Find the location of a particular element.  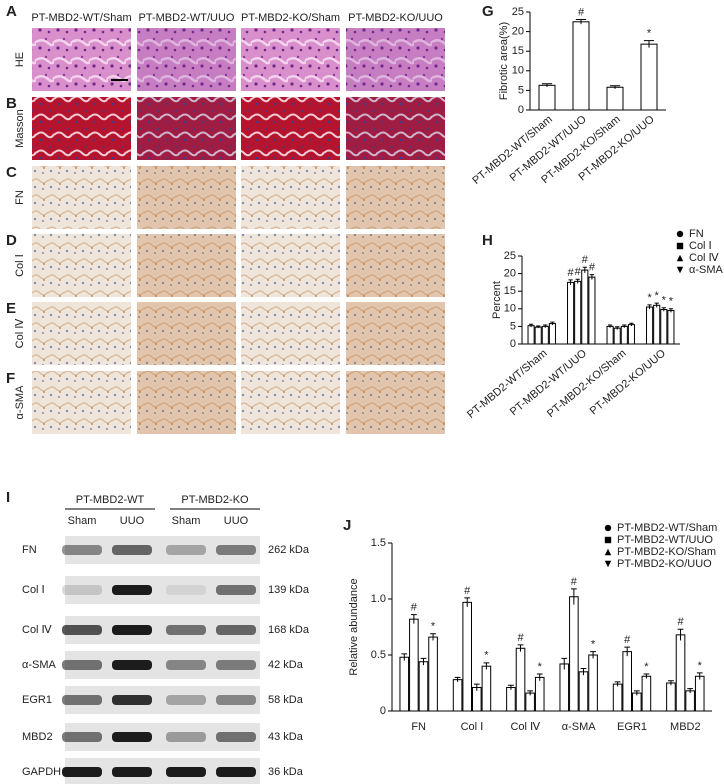

panel-label: I is located at coordinates (8, 497).